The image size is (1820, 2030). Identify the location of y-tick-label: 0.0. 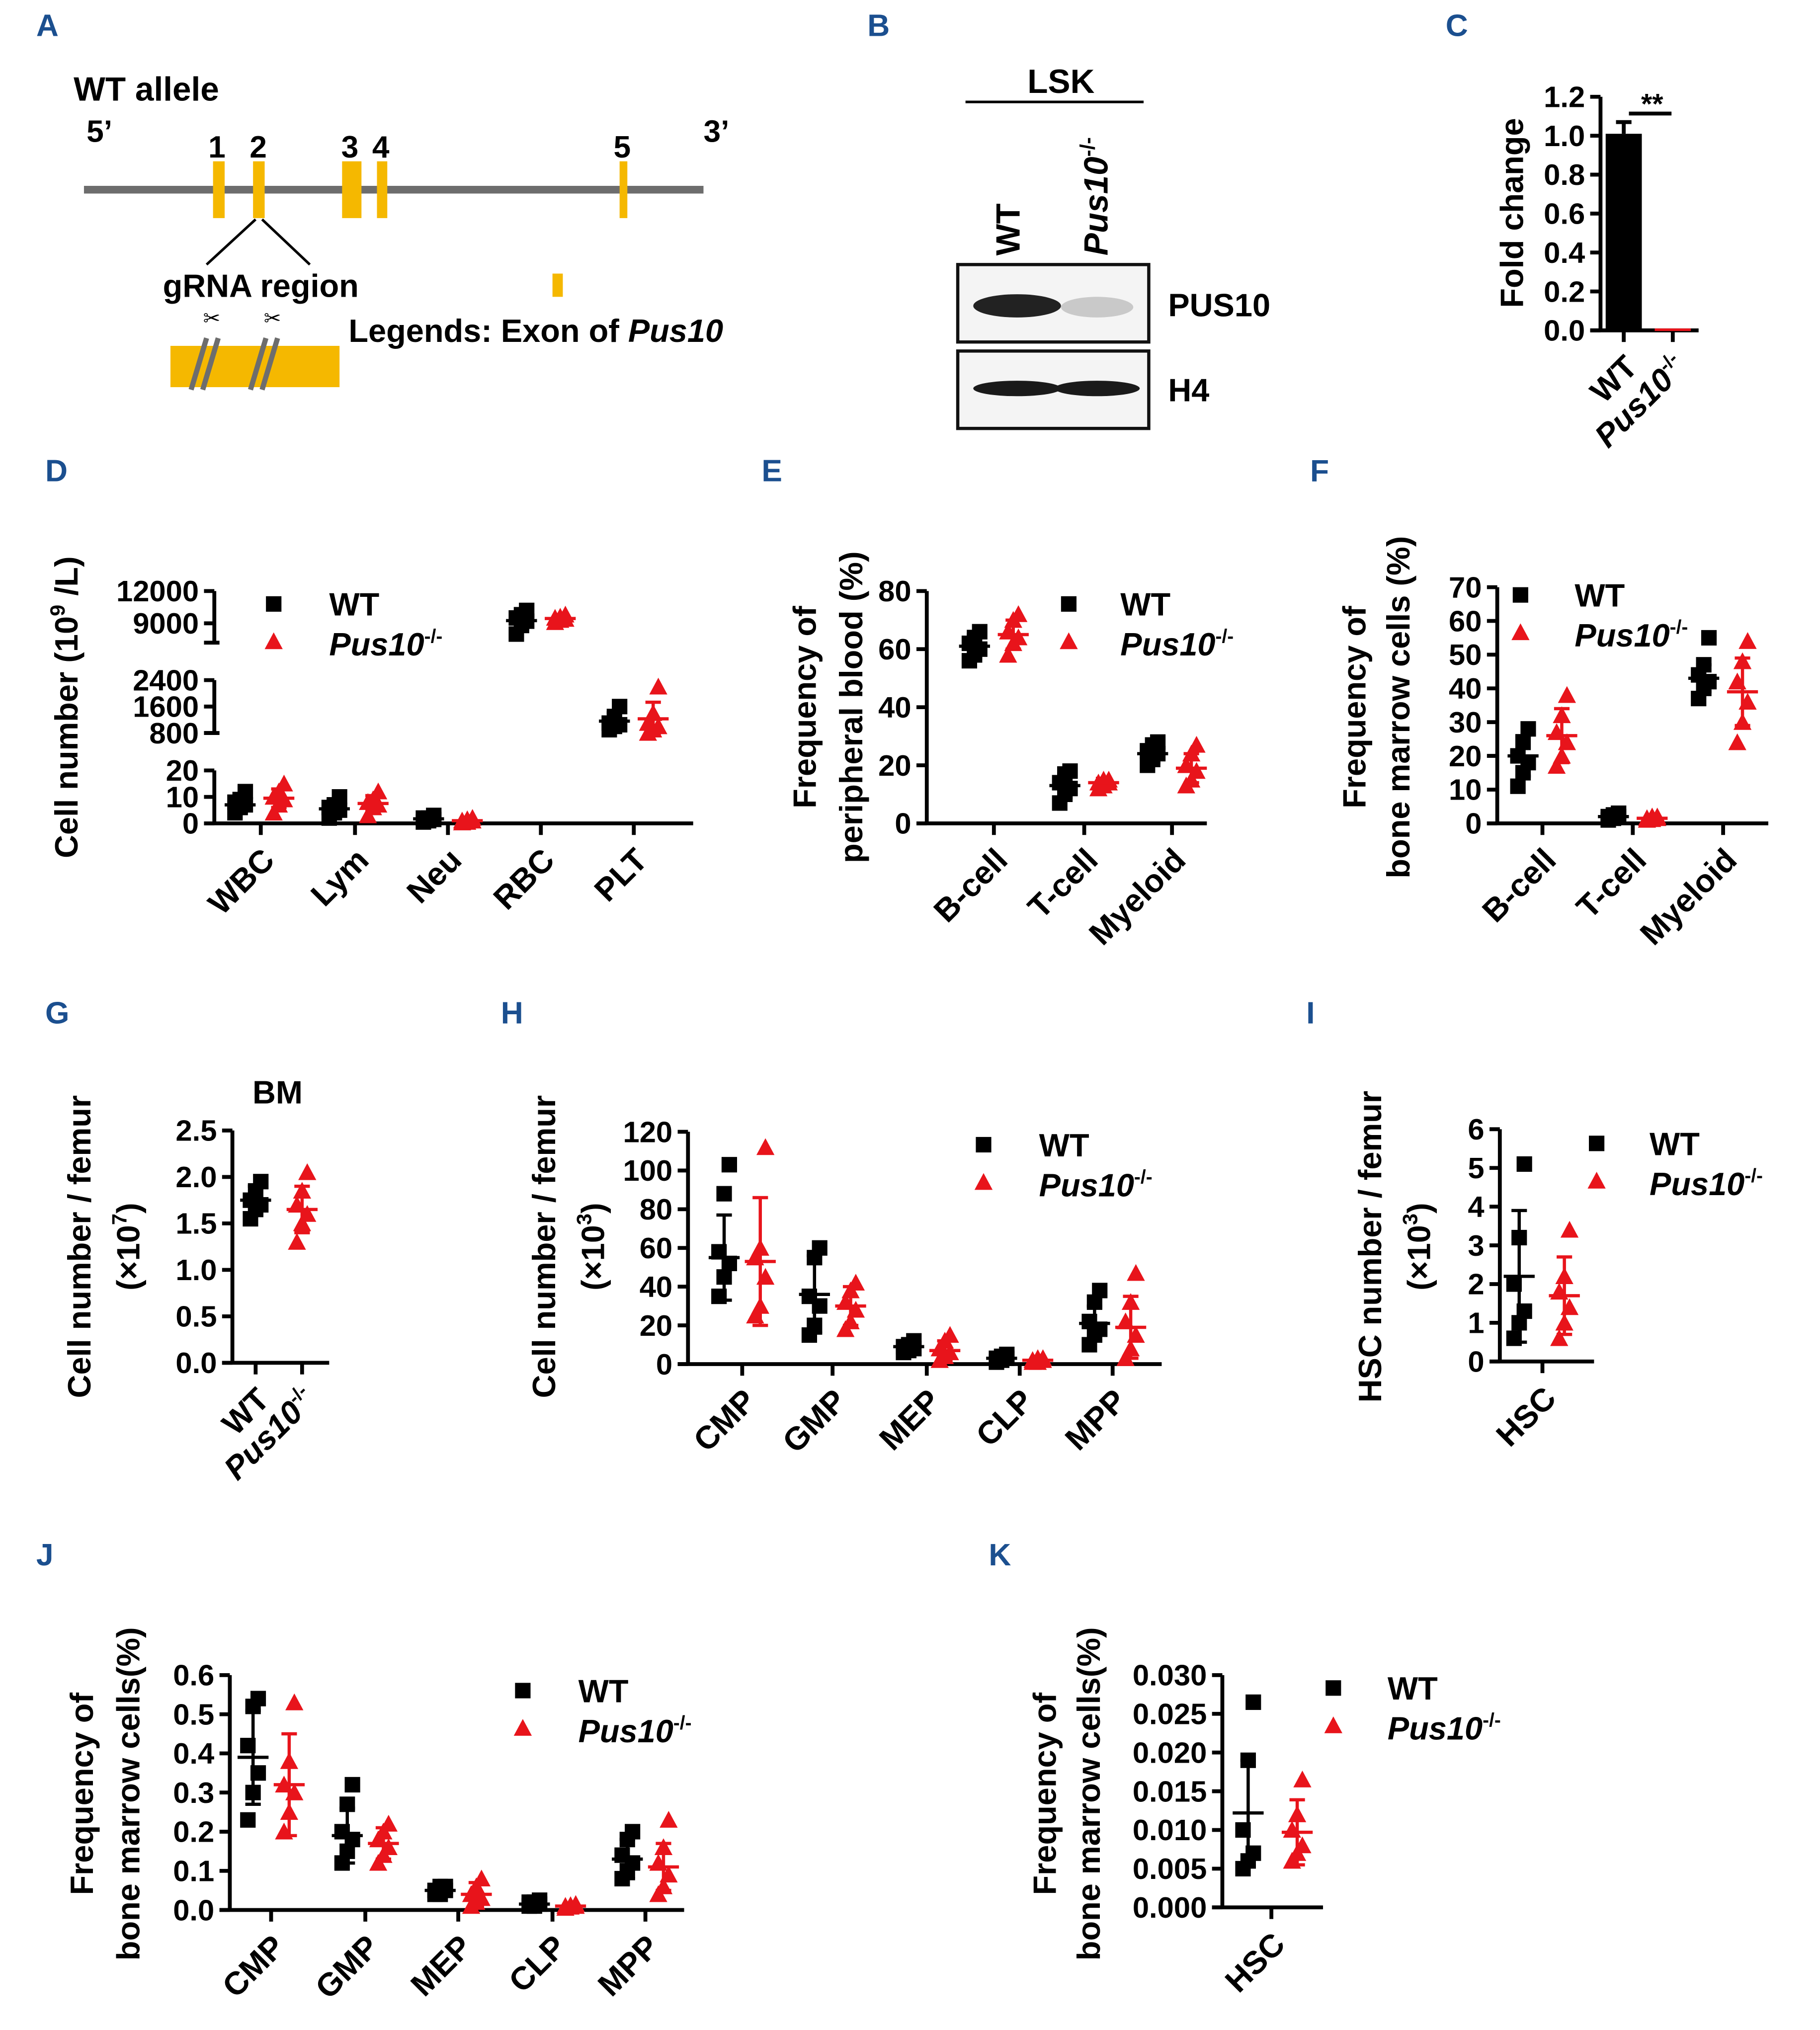
(1564, 330).